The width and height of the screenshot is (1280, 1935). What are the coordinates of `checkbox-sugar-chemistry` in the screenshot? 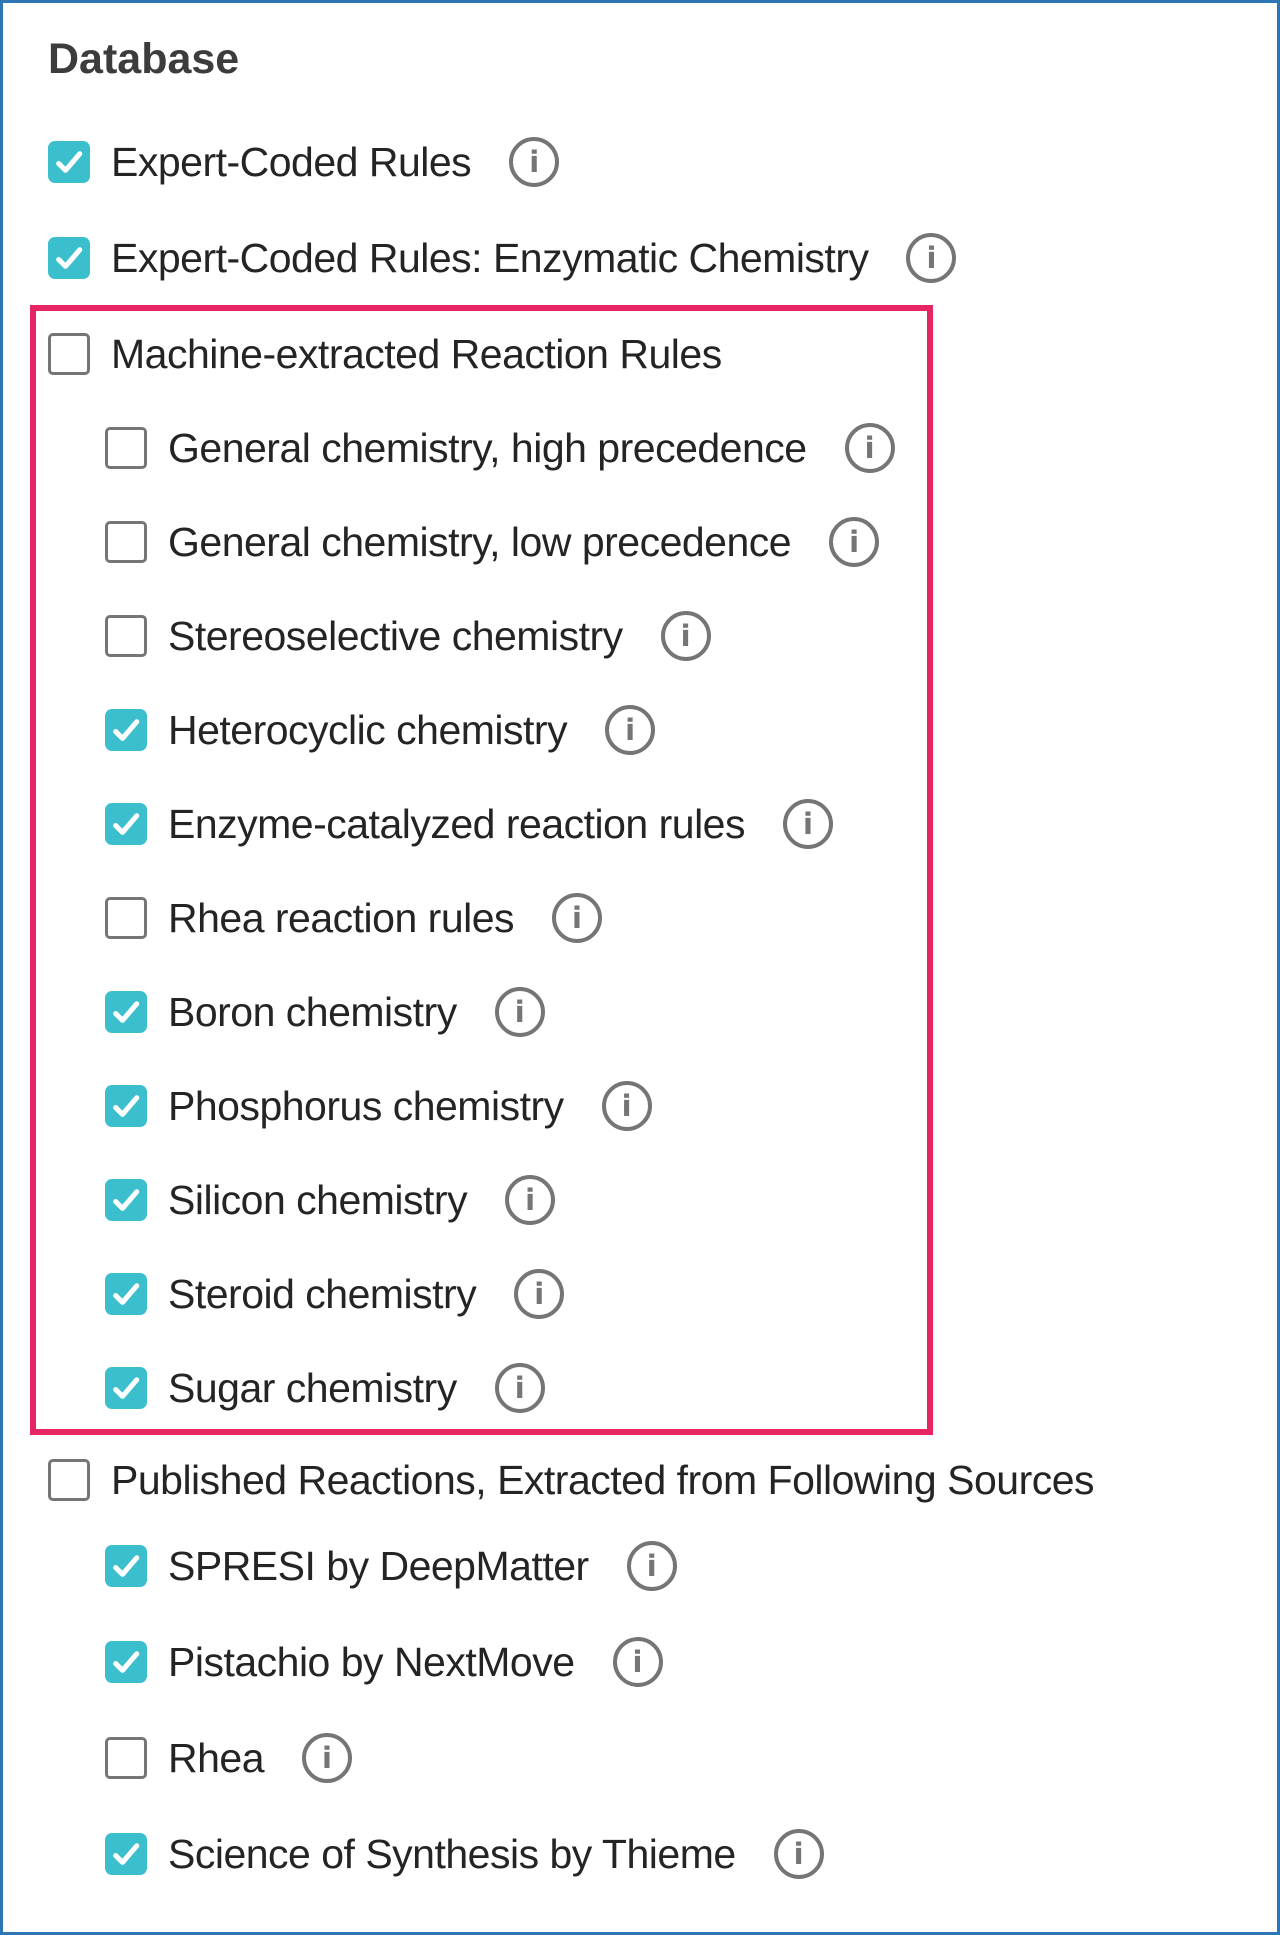 It's located at (126, 1388).